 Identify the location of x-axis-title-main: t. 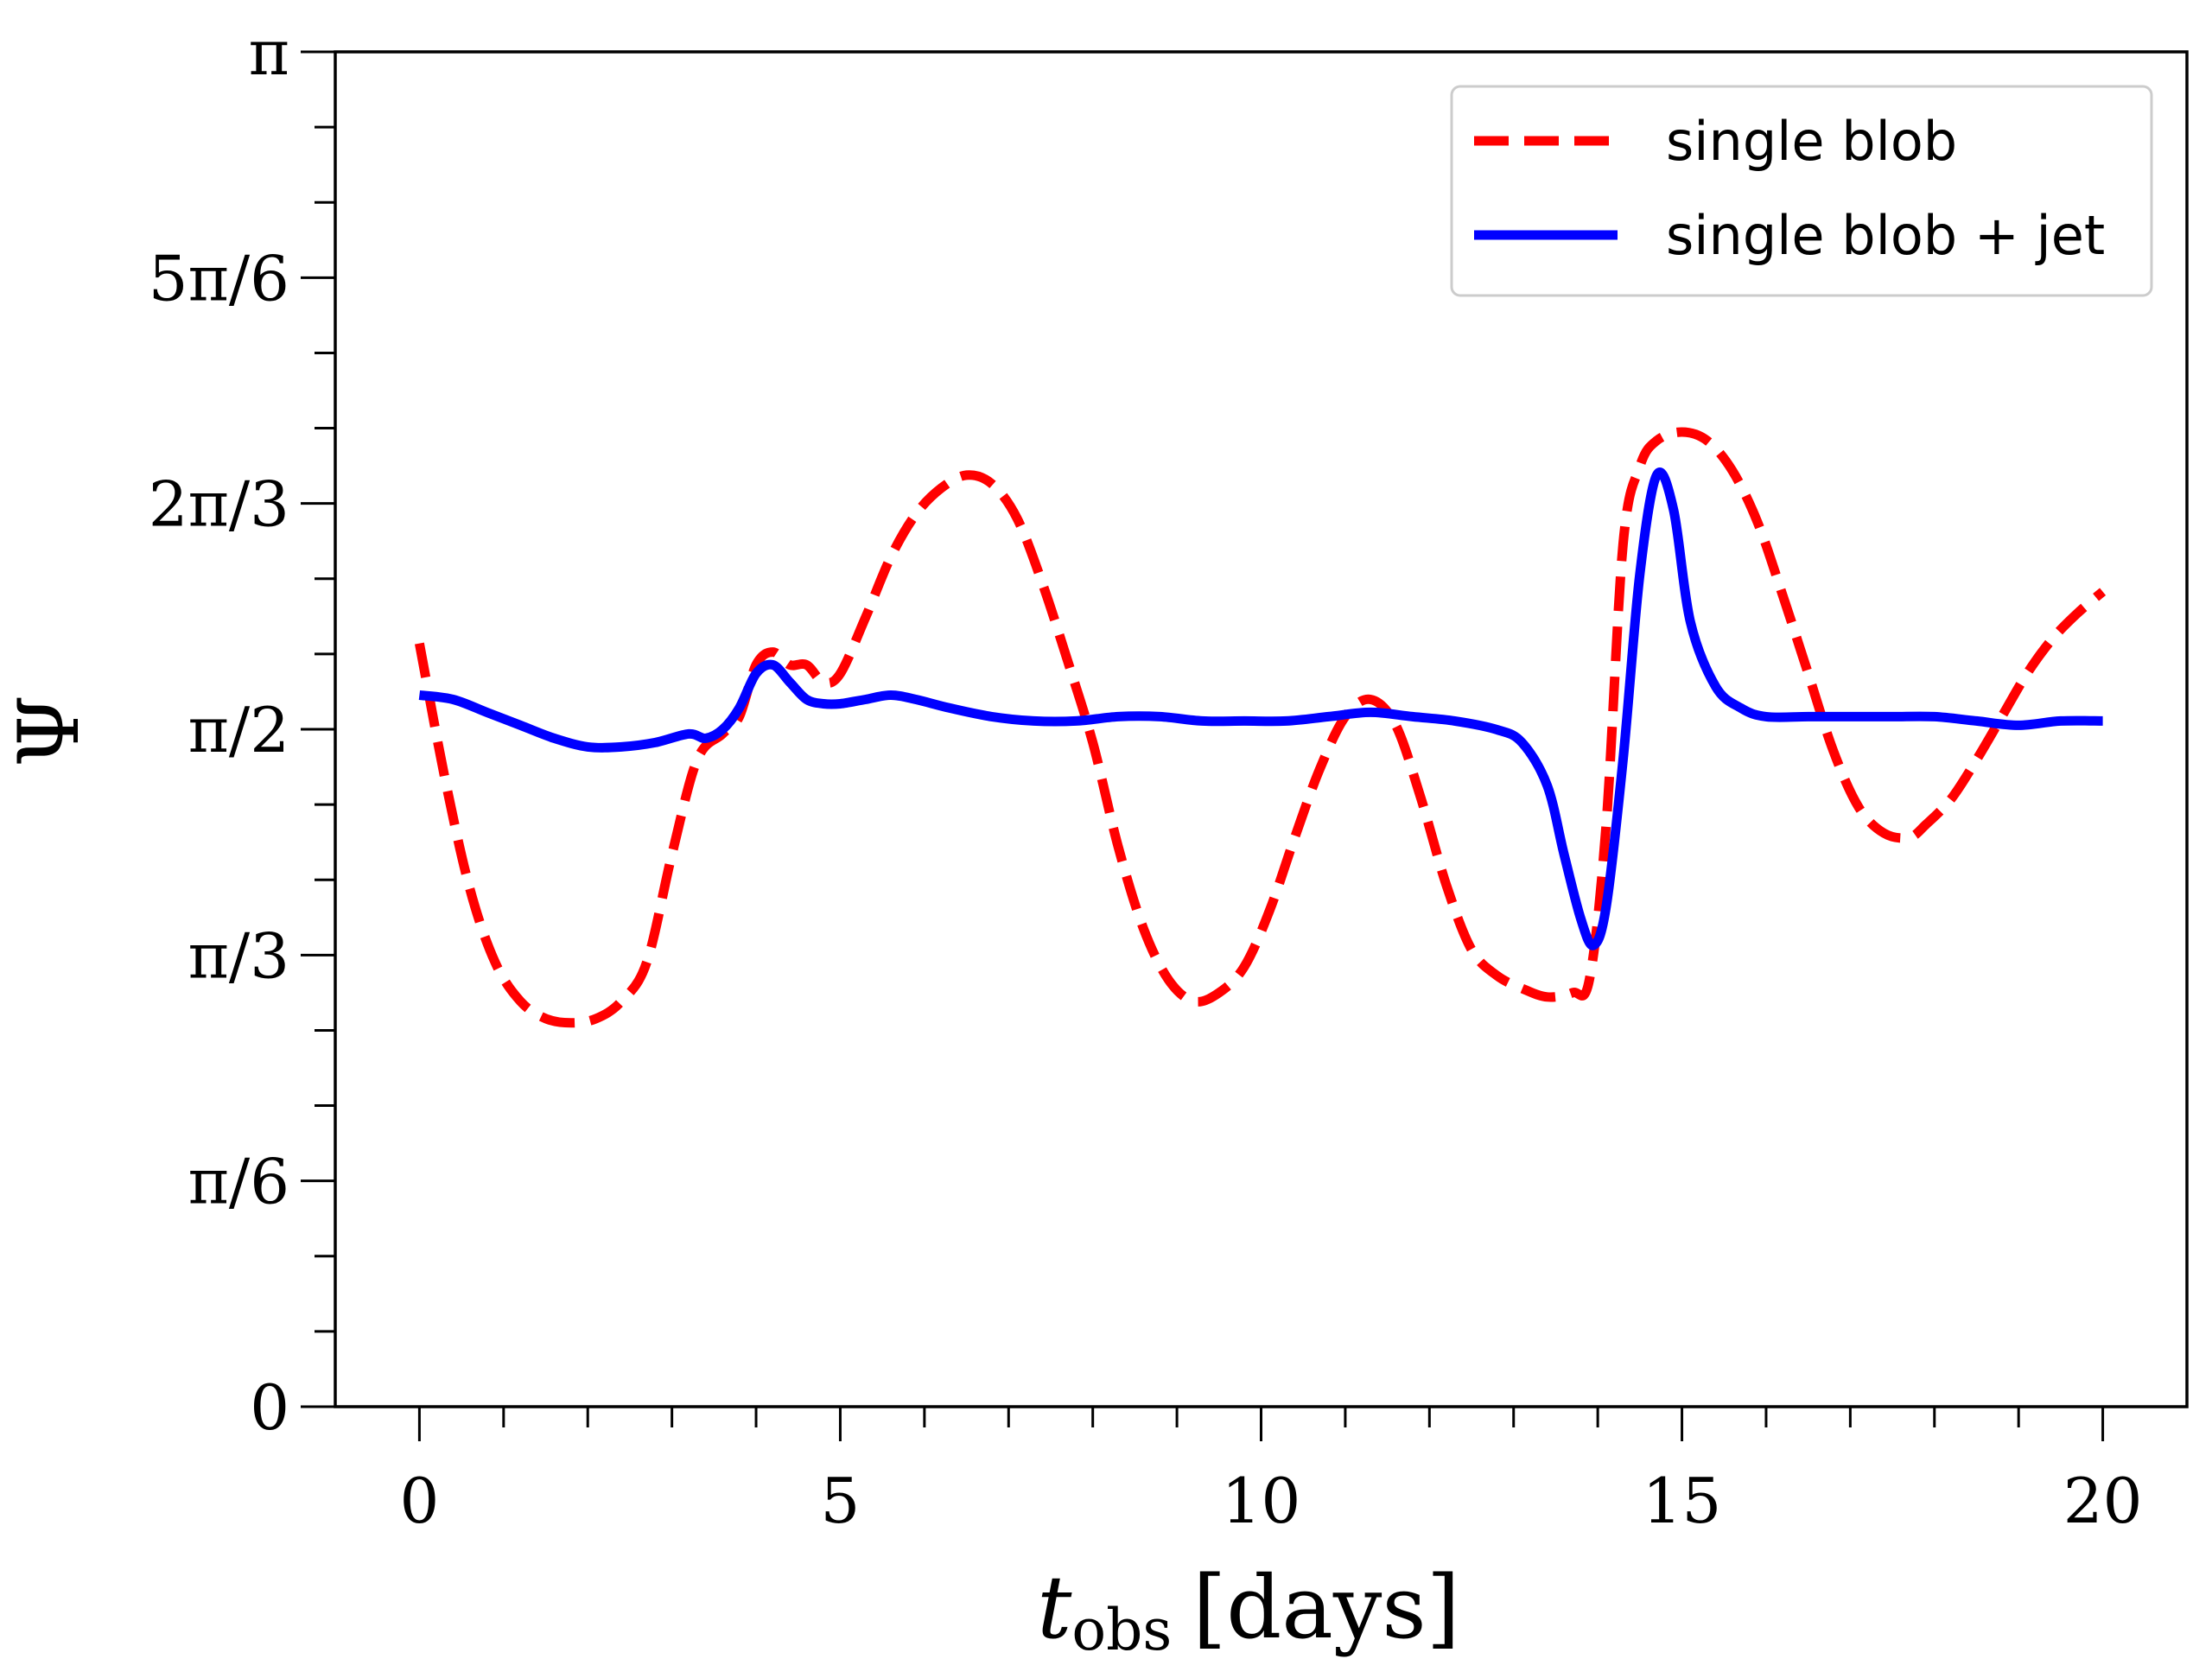
(1054, 1607).